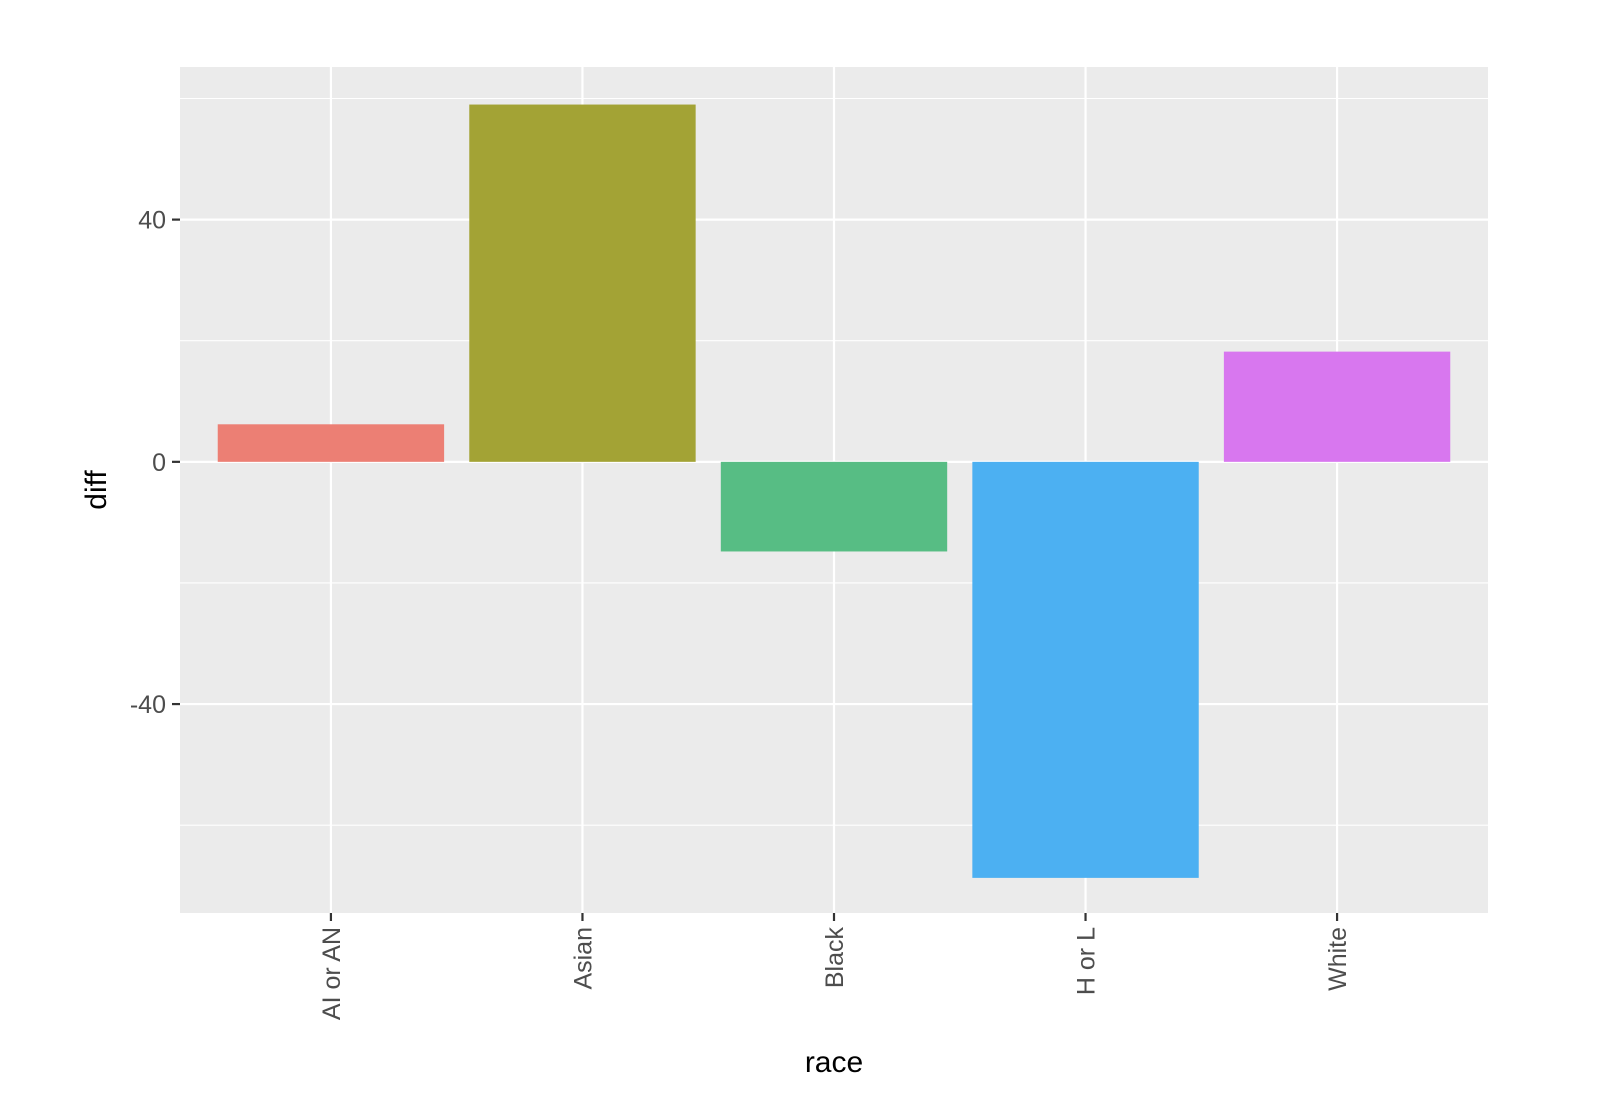 This screenshot has width=1610, height=1110. I want to click on x-tick-label: Black, so click(835, 958).